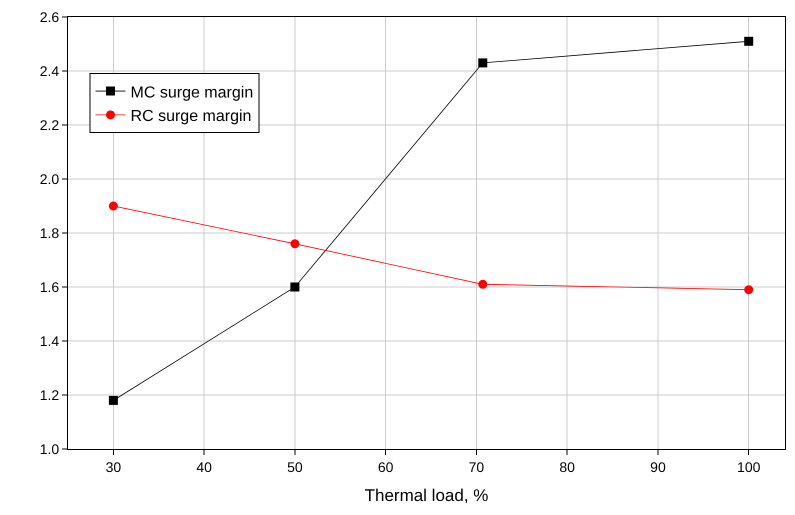 This screenshot has height=515, width=795. What do you see at coordinates (50, 16) in the screenshot?
I see `y-tick-label: 2.6` at bounding box center [50, 16].